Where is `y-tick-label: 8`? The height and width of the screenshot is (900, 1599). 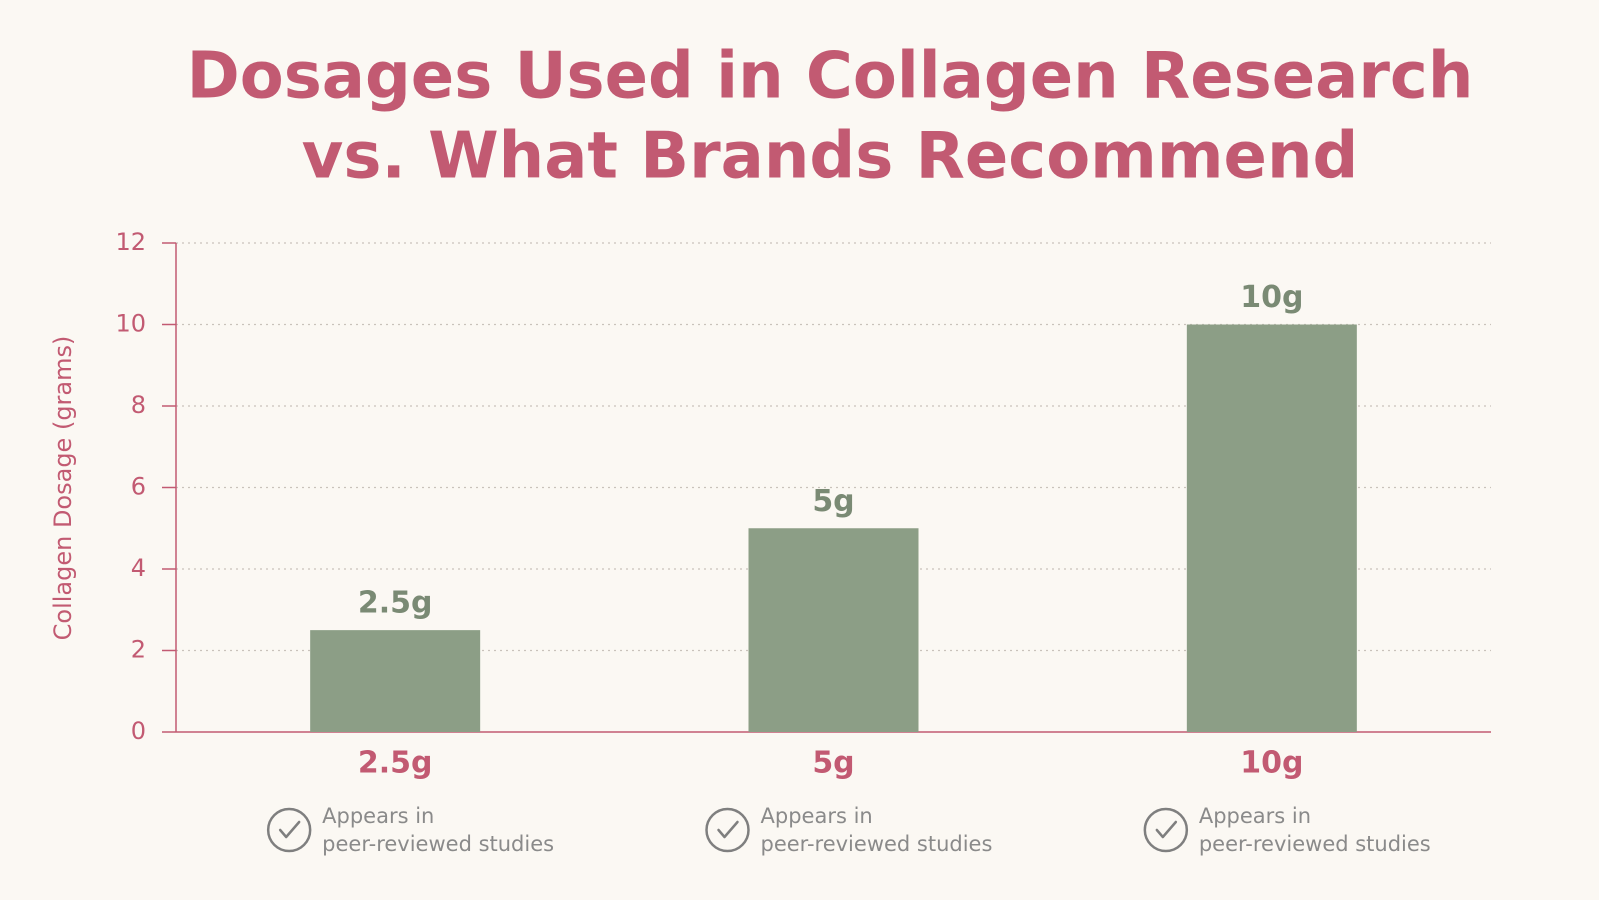
y-tick-label: 8 is located at coordinates (138, 405).